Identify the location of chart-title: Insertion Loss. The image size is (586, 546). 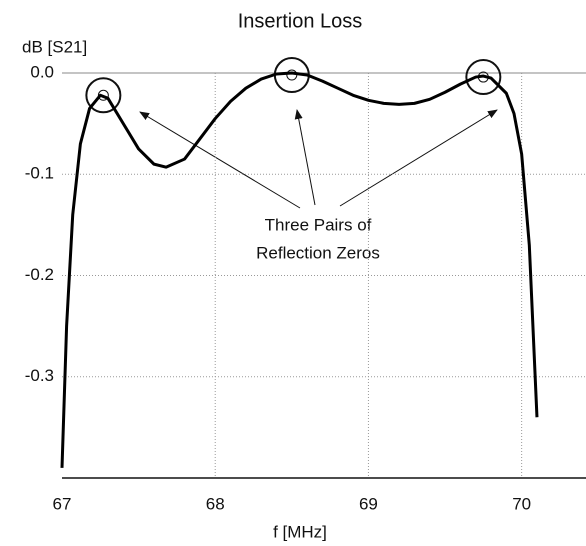
(300, 21).